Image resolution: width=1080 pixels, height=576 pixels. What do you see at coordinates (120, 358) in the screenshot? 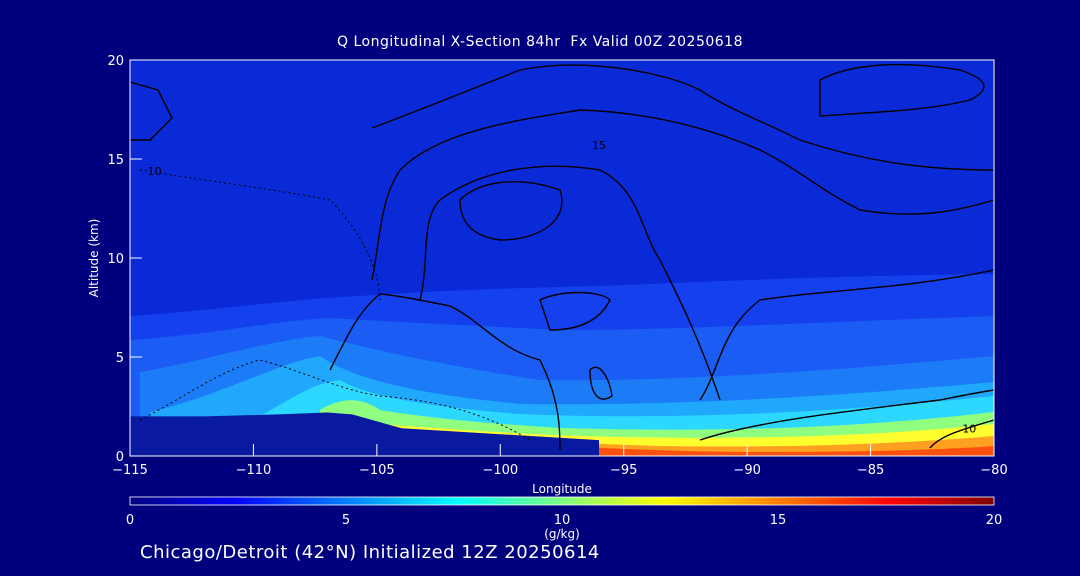
I see `y-tick-label: 5` at bounding box center [120, 358].